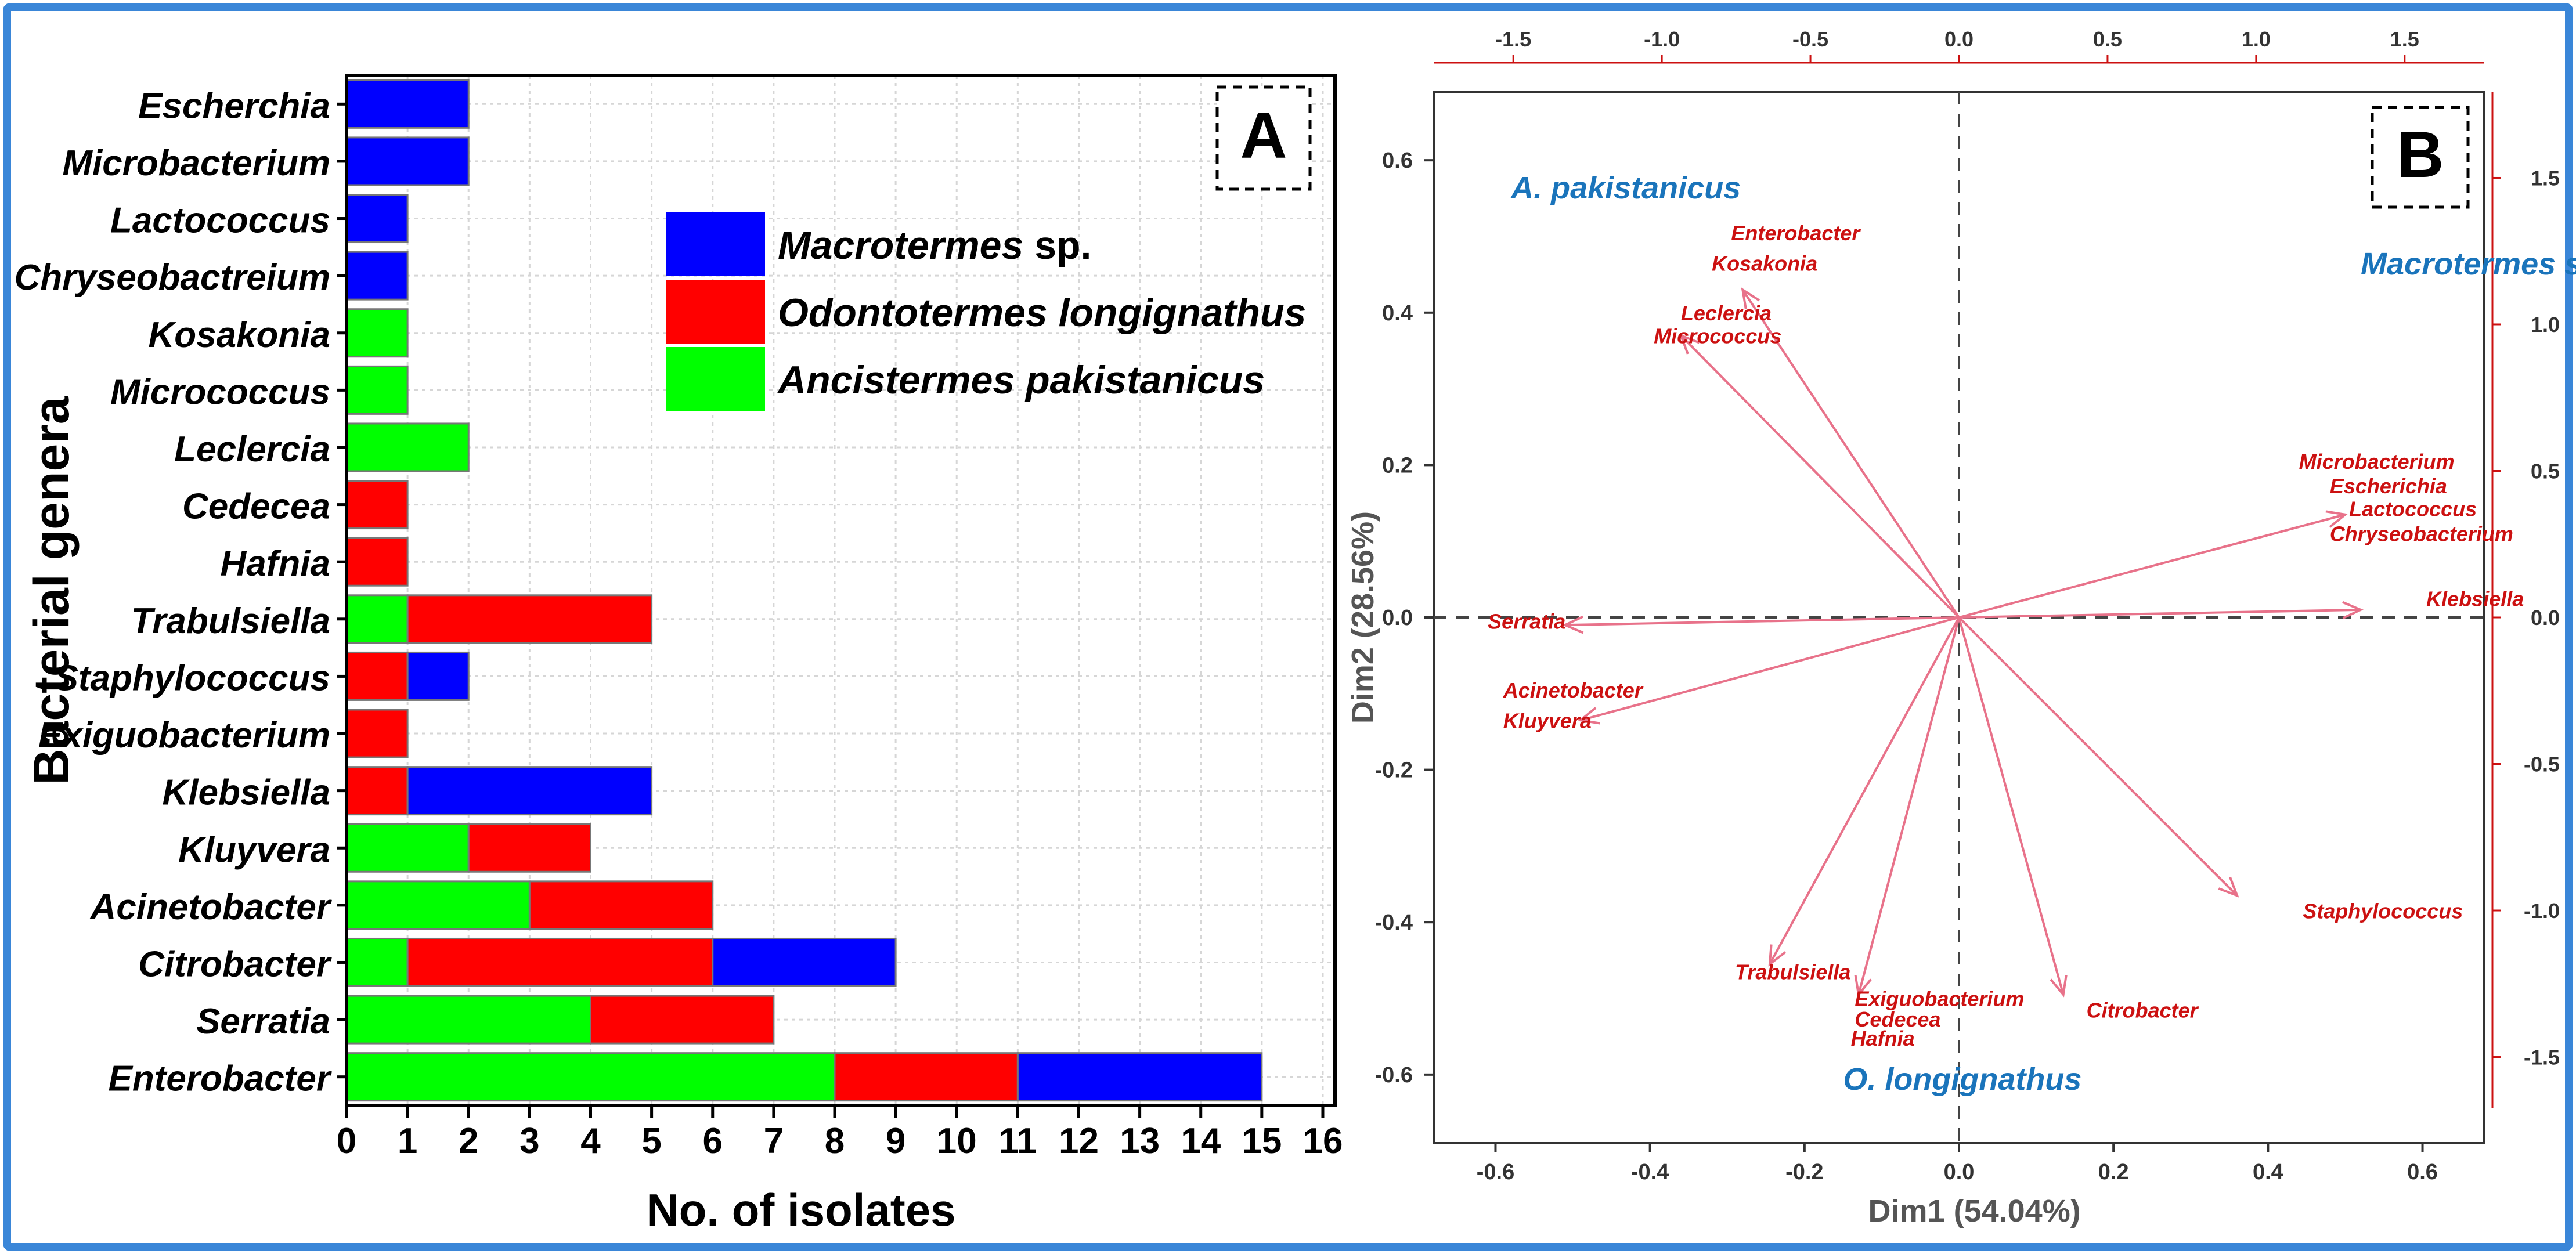 This screenshot has width=2576, height=1254. I want to click on variable-label: Exiguobacterium, so click(1940, 999).